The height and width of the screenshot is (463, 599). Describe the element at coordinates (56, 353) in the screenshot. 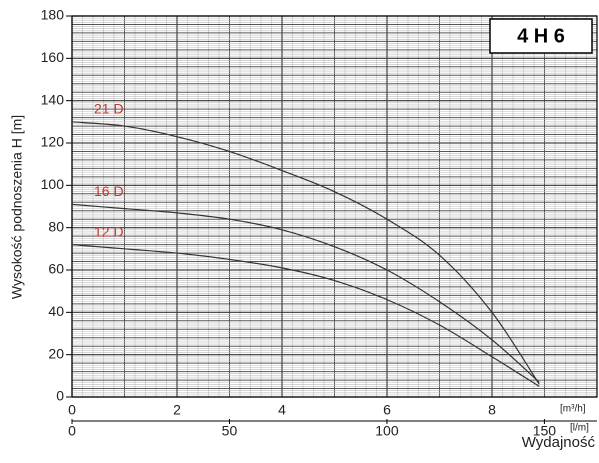

I see `y-tick-label: 20` at that location.